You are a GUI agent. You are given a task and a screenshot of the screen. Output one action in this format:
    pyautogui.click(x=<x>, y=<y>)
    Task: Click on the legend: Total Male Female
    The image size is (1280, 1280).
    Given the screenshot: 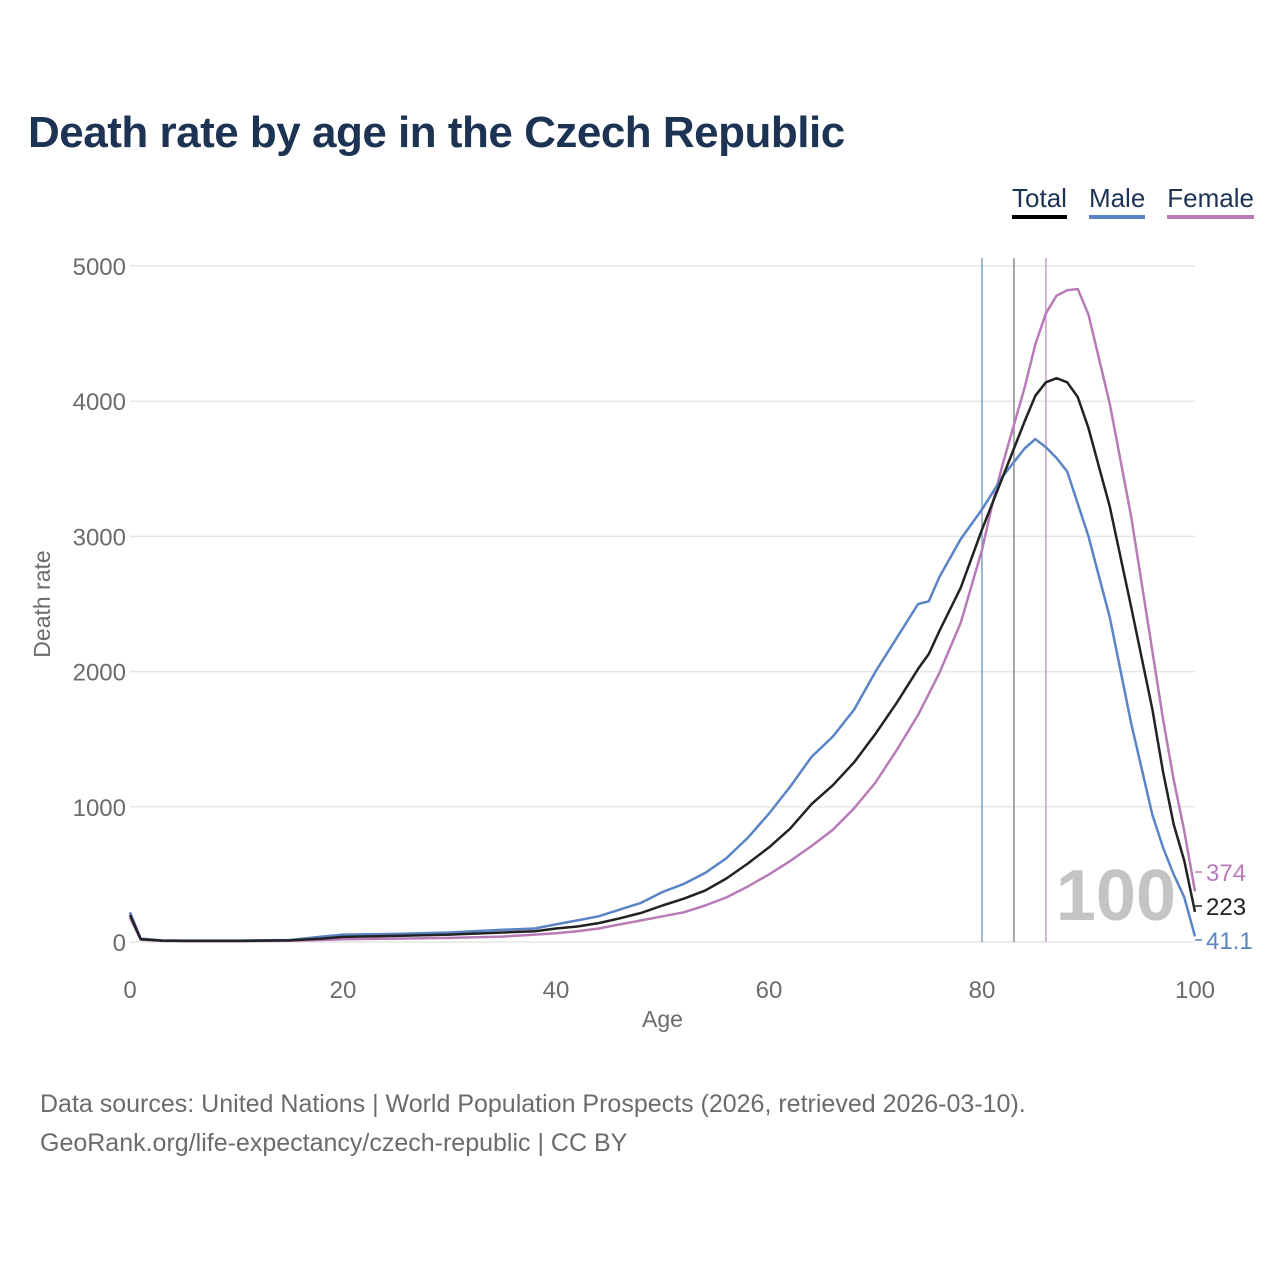 What is the action you would take?
    pyautogui.click(x=1133, y=201)
    